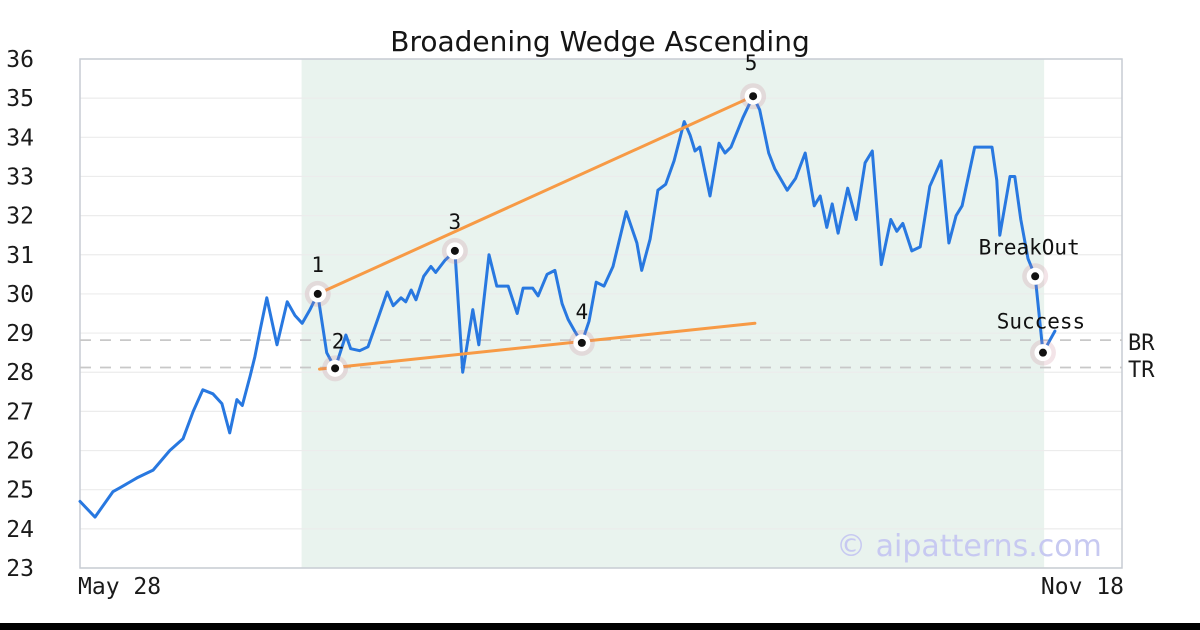  Describe the element at coordinates (20, 452) in the screenshot. I see `y-tick-label: 26` at that location.